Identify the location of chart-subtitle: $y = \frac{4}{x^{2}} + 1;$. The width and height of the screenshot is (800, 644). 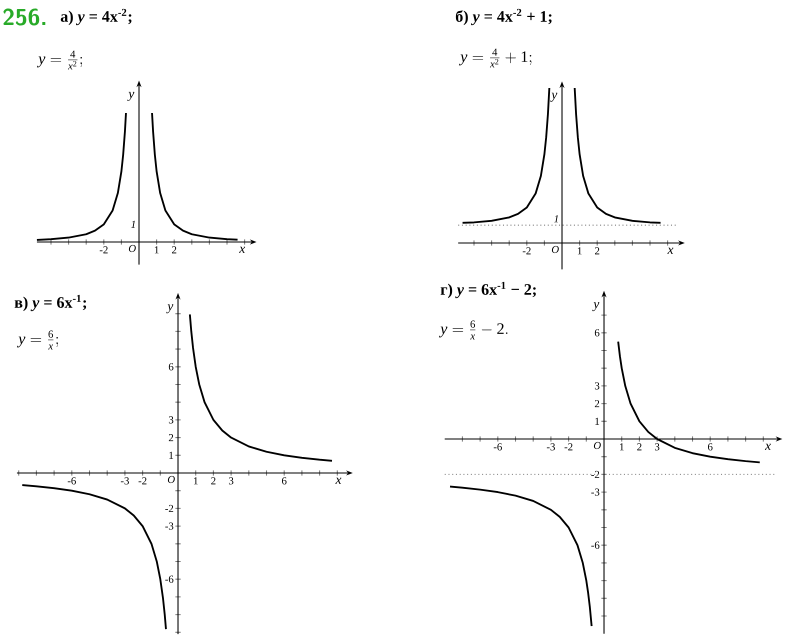
(495, 58).